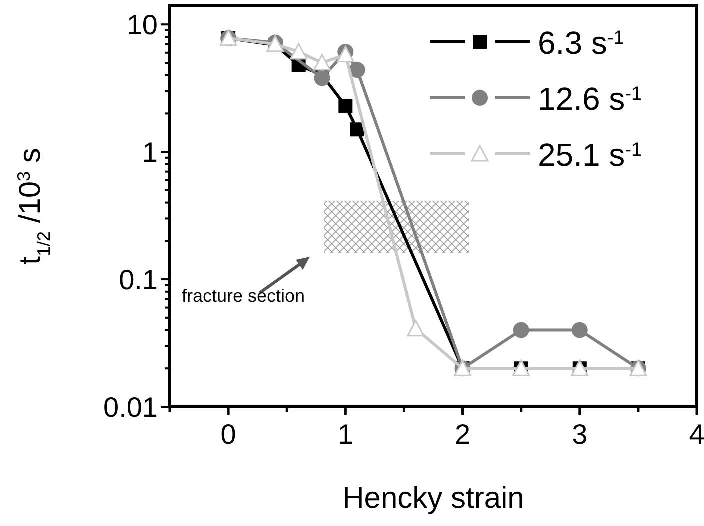 Image resolution: width=704 pixels, height=526 pixels. What do you see at coordinates (138, 280) in the screenshot?
I see `y-tick-label: 0.1` at bounding box center [138, 280].